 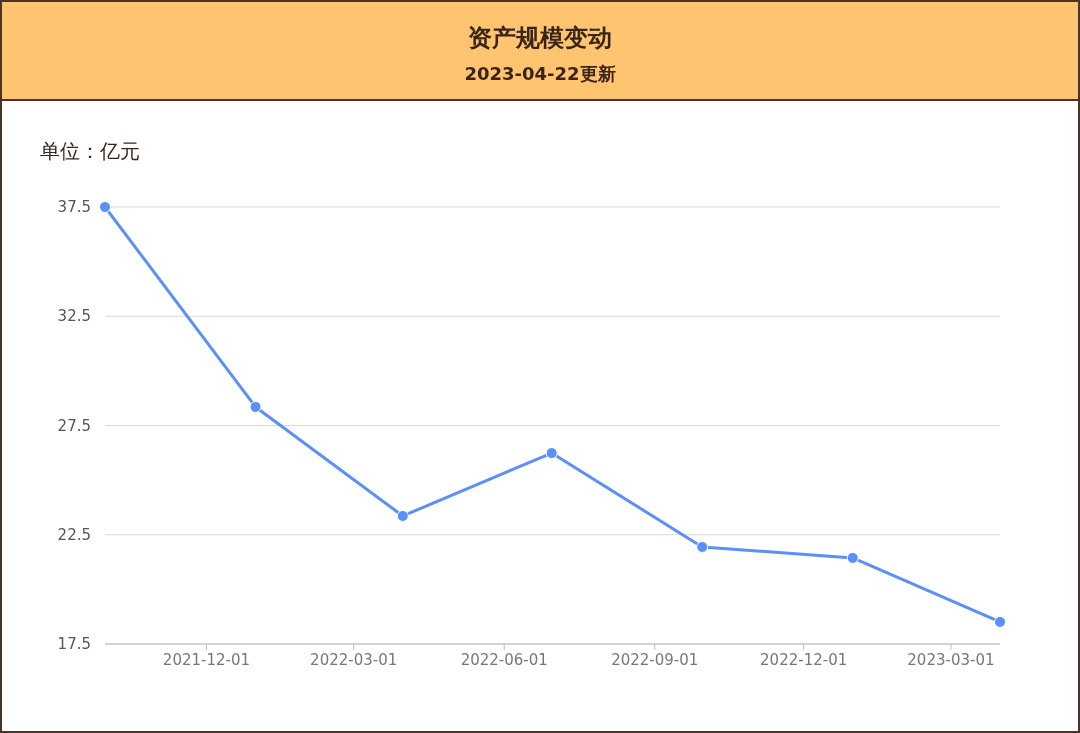 I want to click on y-tick-label: 17.5, so click(x=74, y=644).